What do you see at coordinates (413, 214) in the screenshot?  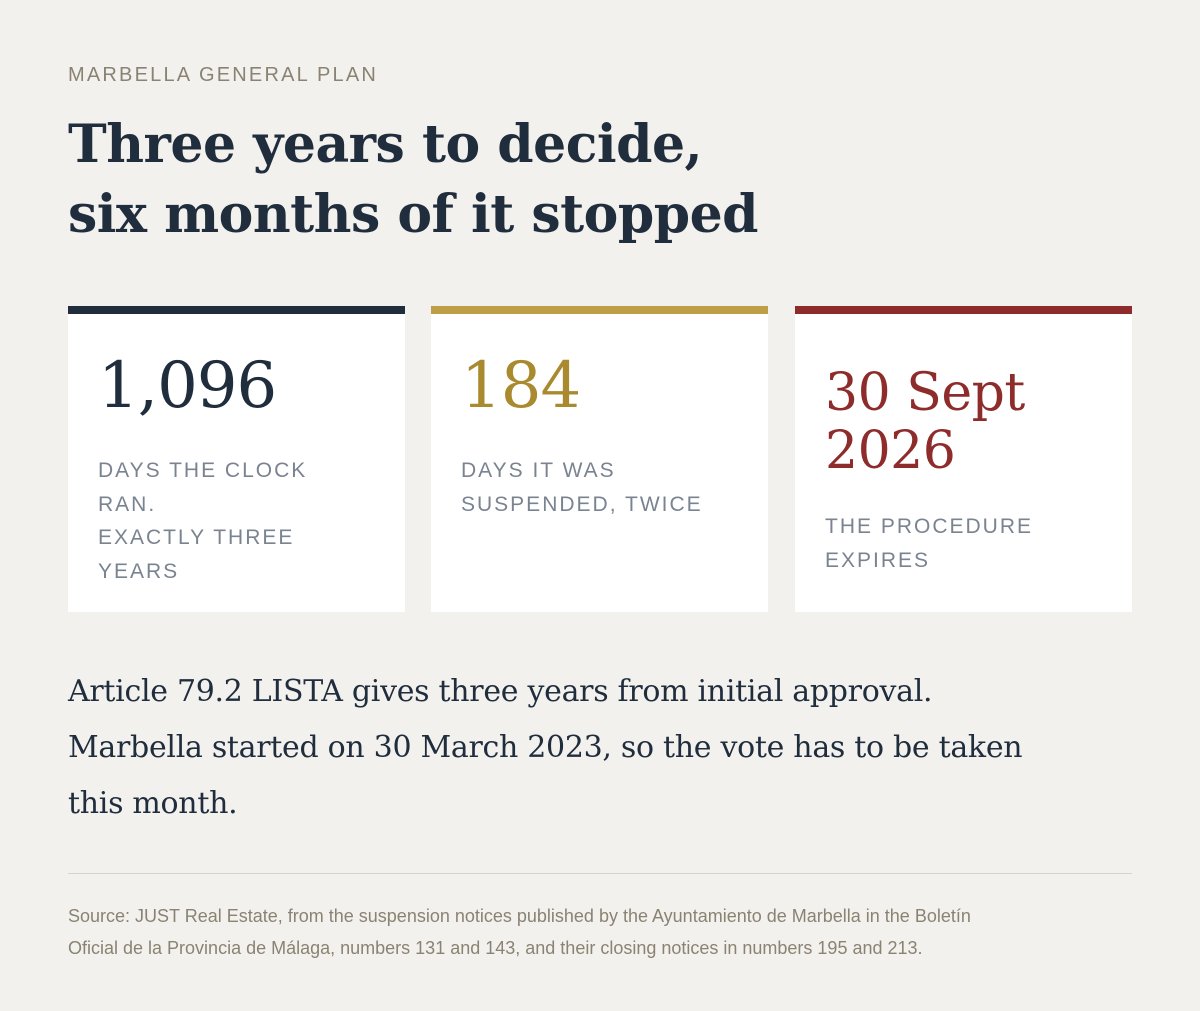 I see `title-line-2: six months of it stopped` at bounding box center [413, 214].